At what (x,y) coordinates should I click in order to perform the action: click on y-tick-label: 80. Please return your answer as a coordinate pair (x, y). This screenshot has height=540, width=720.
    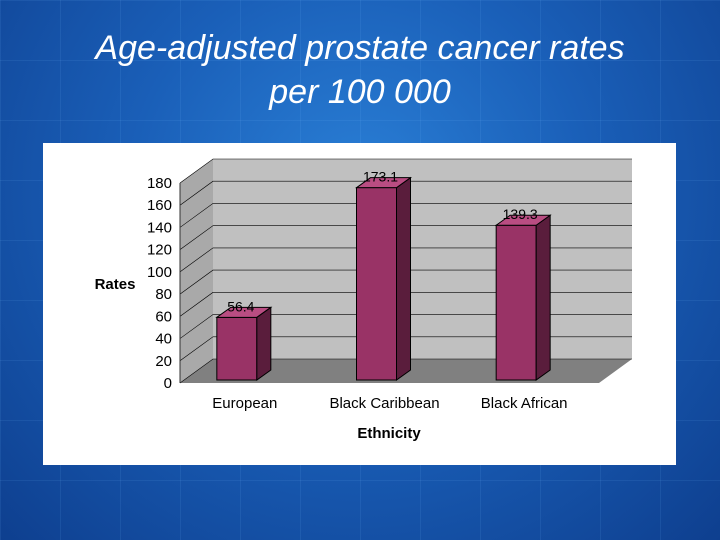
    Looking at the image, I should click on (163, 294).